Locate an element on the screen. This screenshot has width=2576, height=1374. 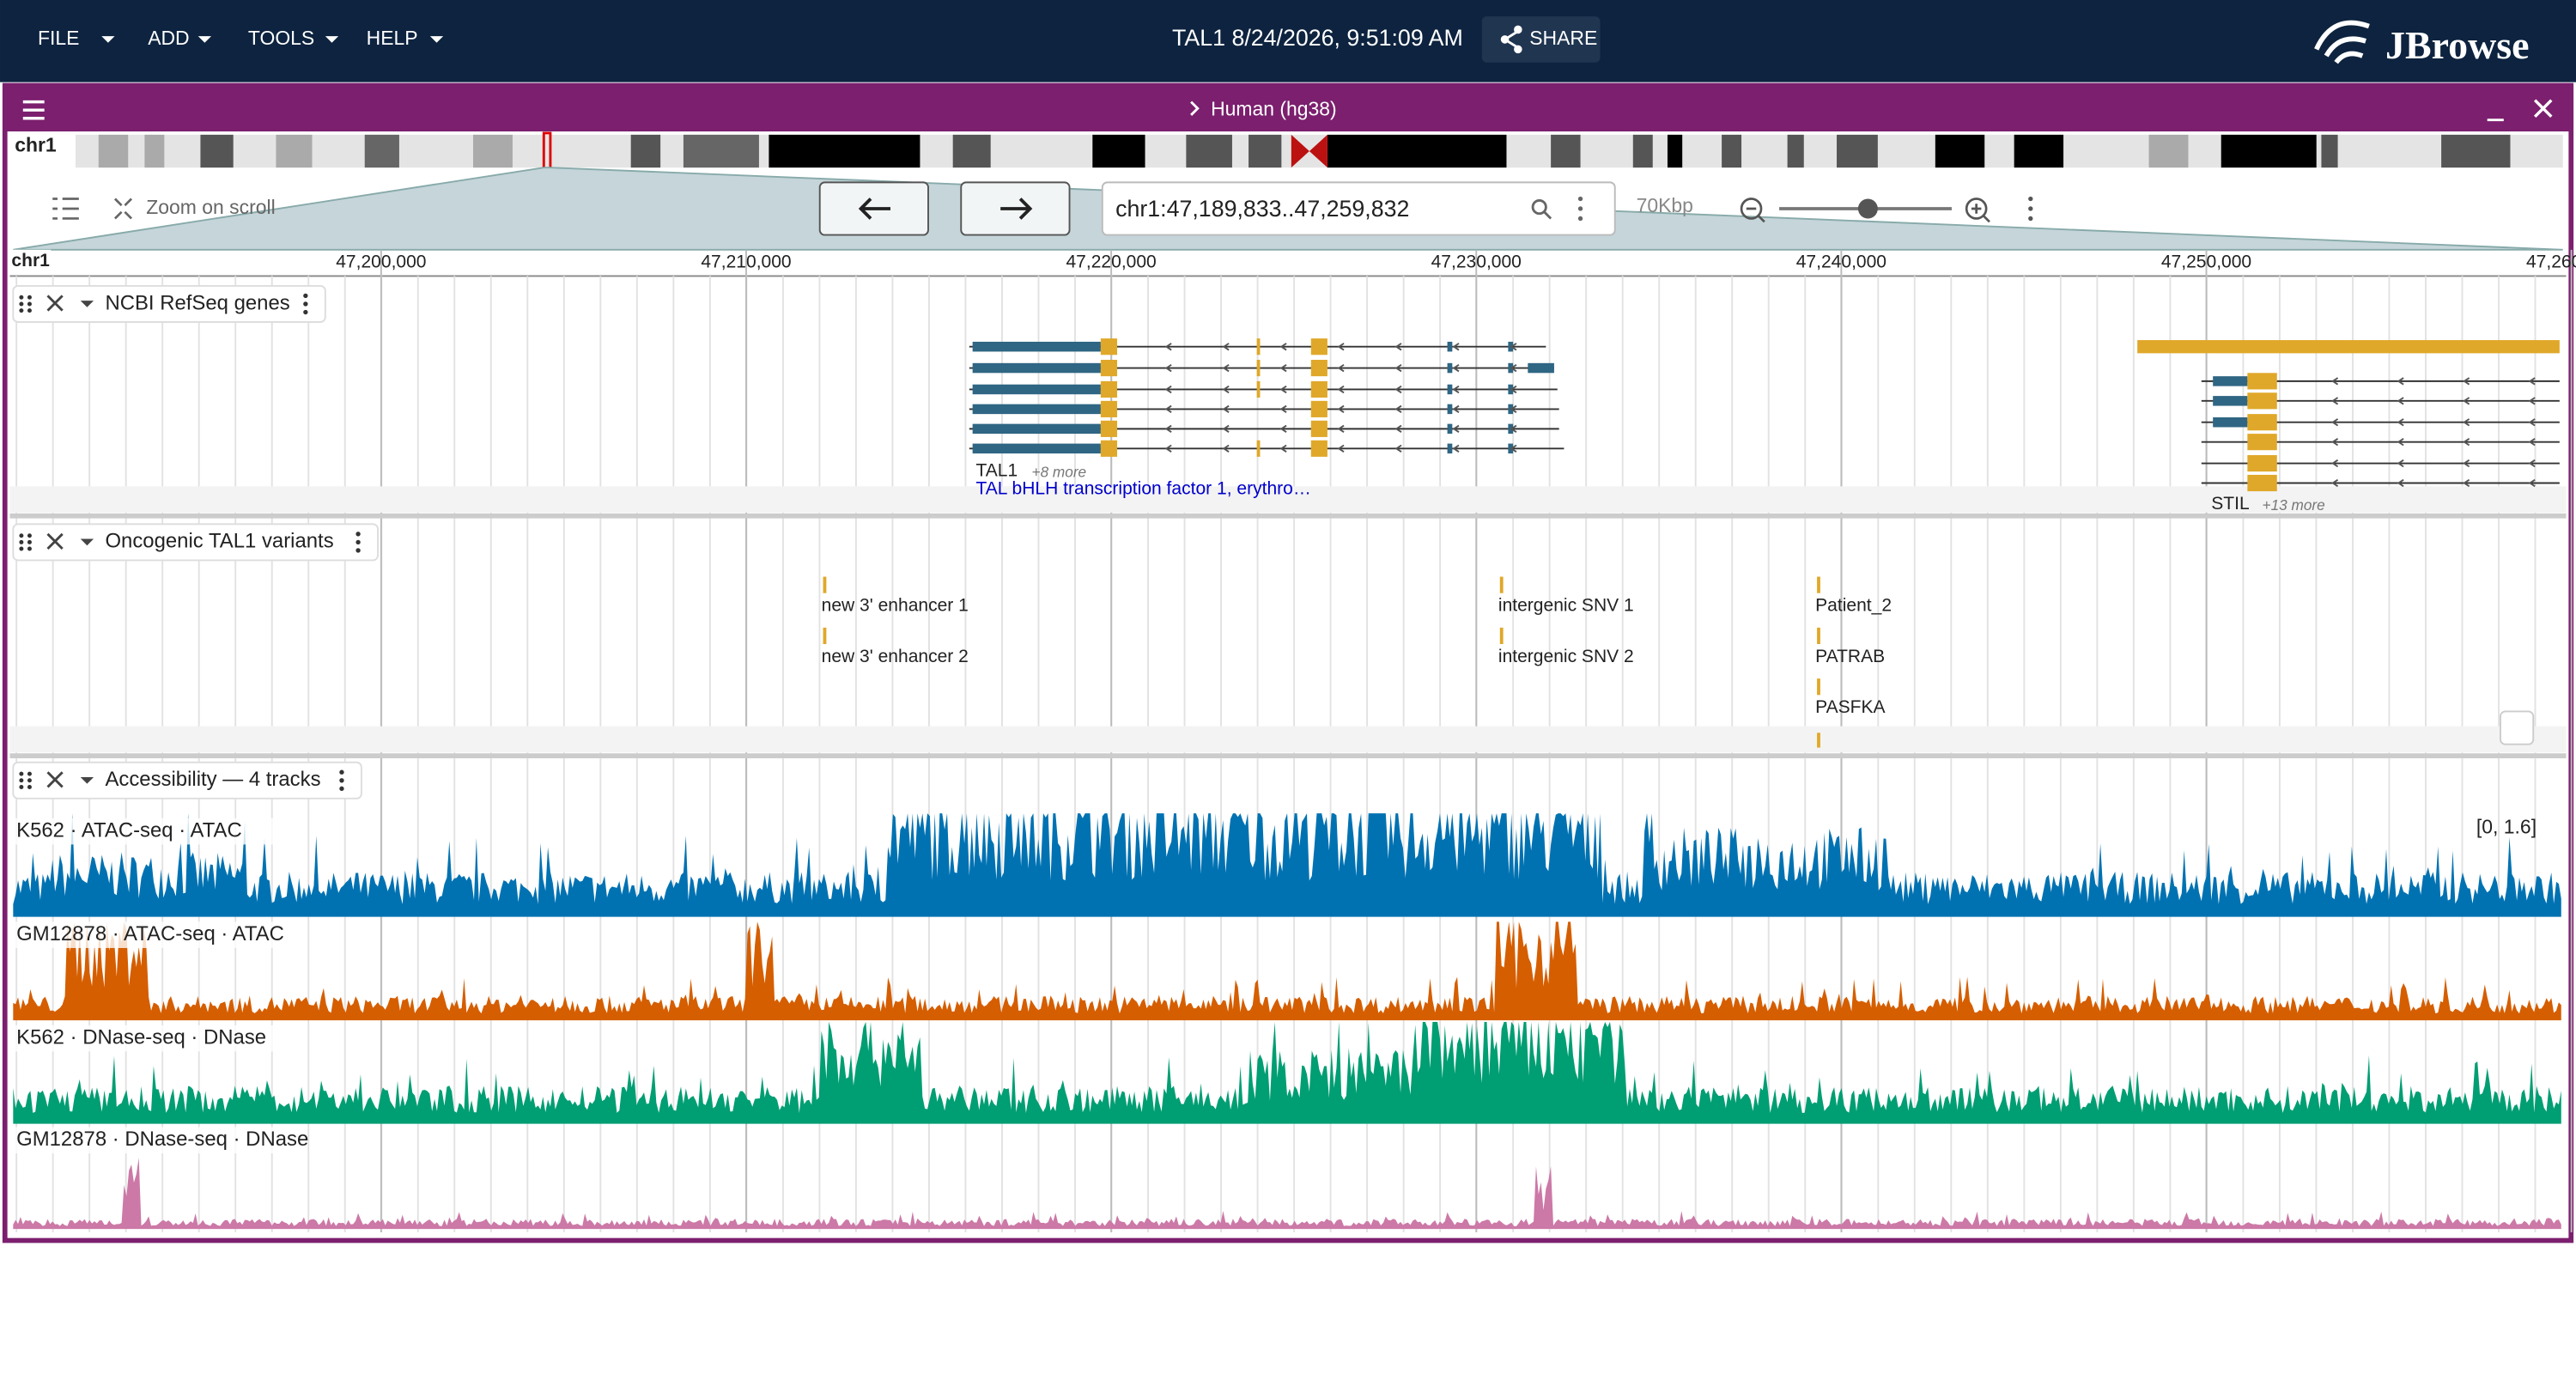
menu-item: ADD is located at coordinates (169, 38).